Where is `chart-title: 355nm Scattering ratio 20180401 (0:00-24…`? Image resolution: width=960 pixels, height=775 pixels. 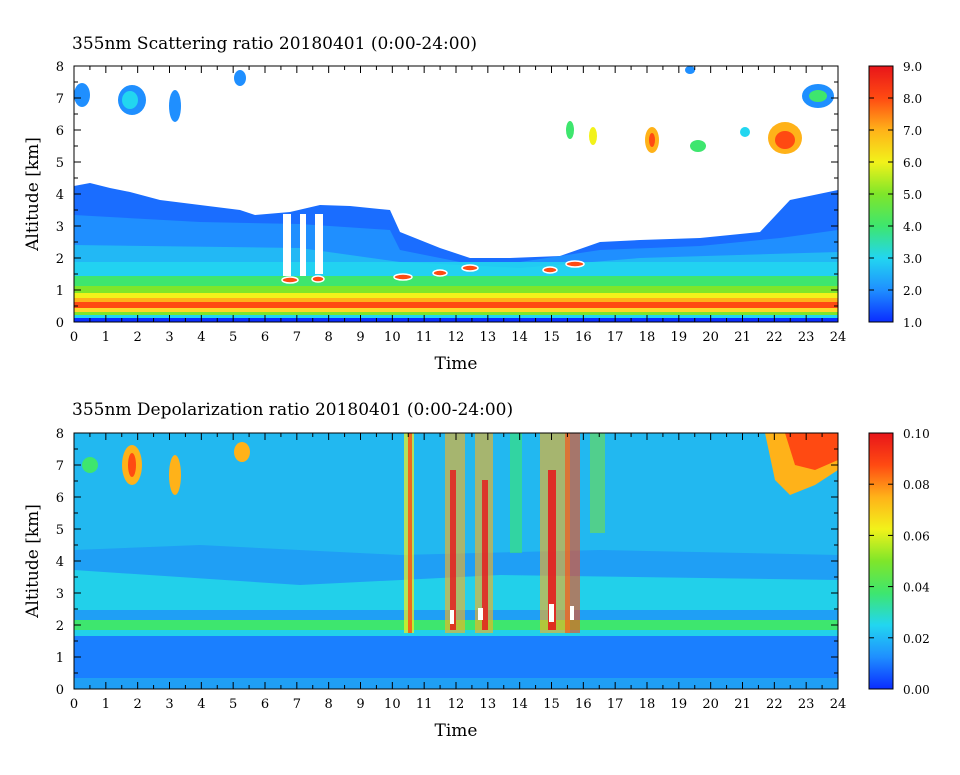 chart-title: 355nm Scattering ratio 20180401 (0:00-24… is located at coordinates (274, 44).